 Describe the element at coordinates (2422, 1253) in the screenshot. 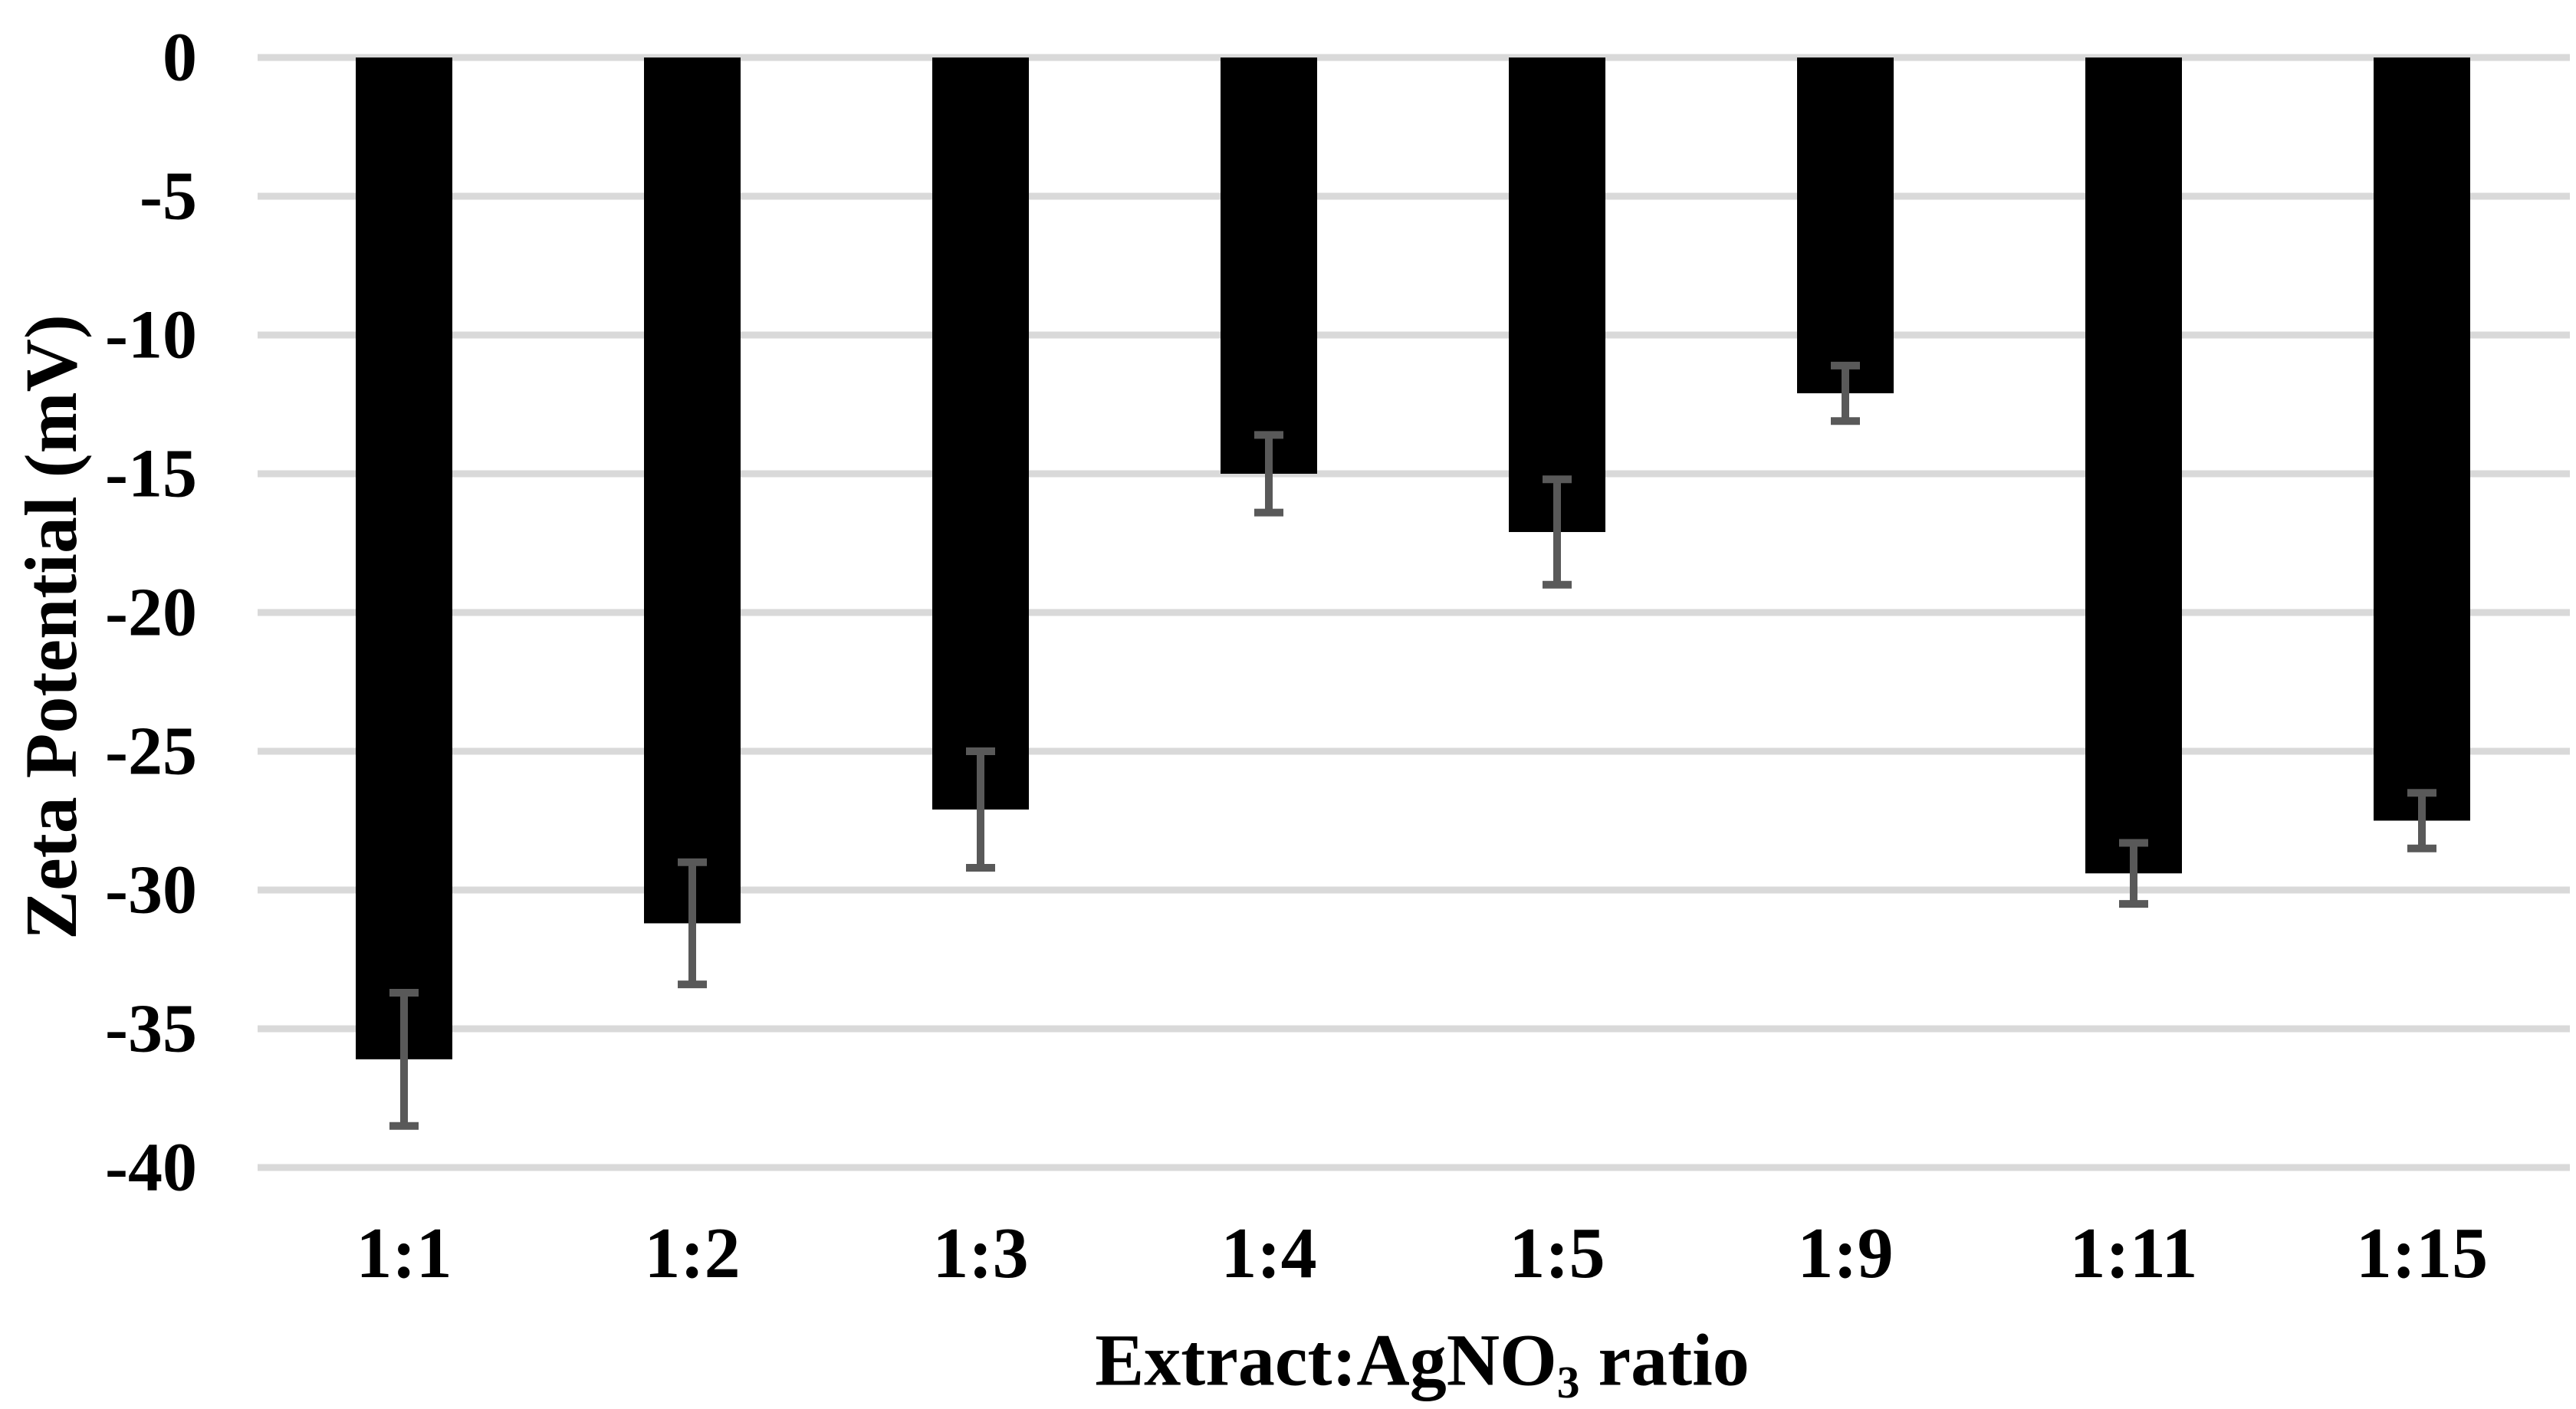

I see `x-category-label-1-15: 1:15` at that location.